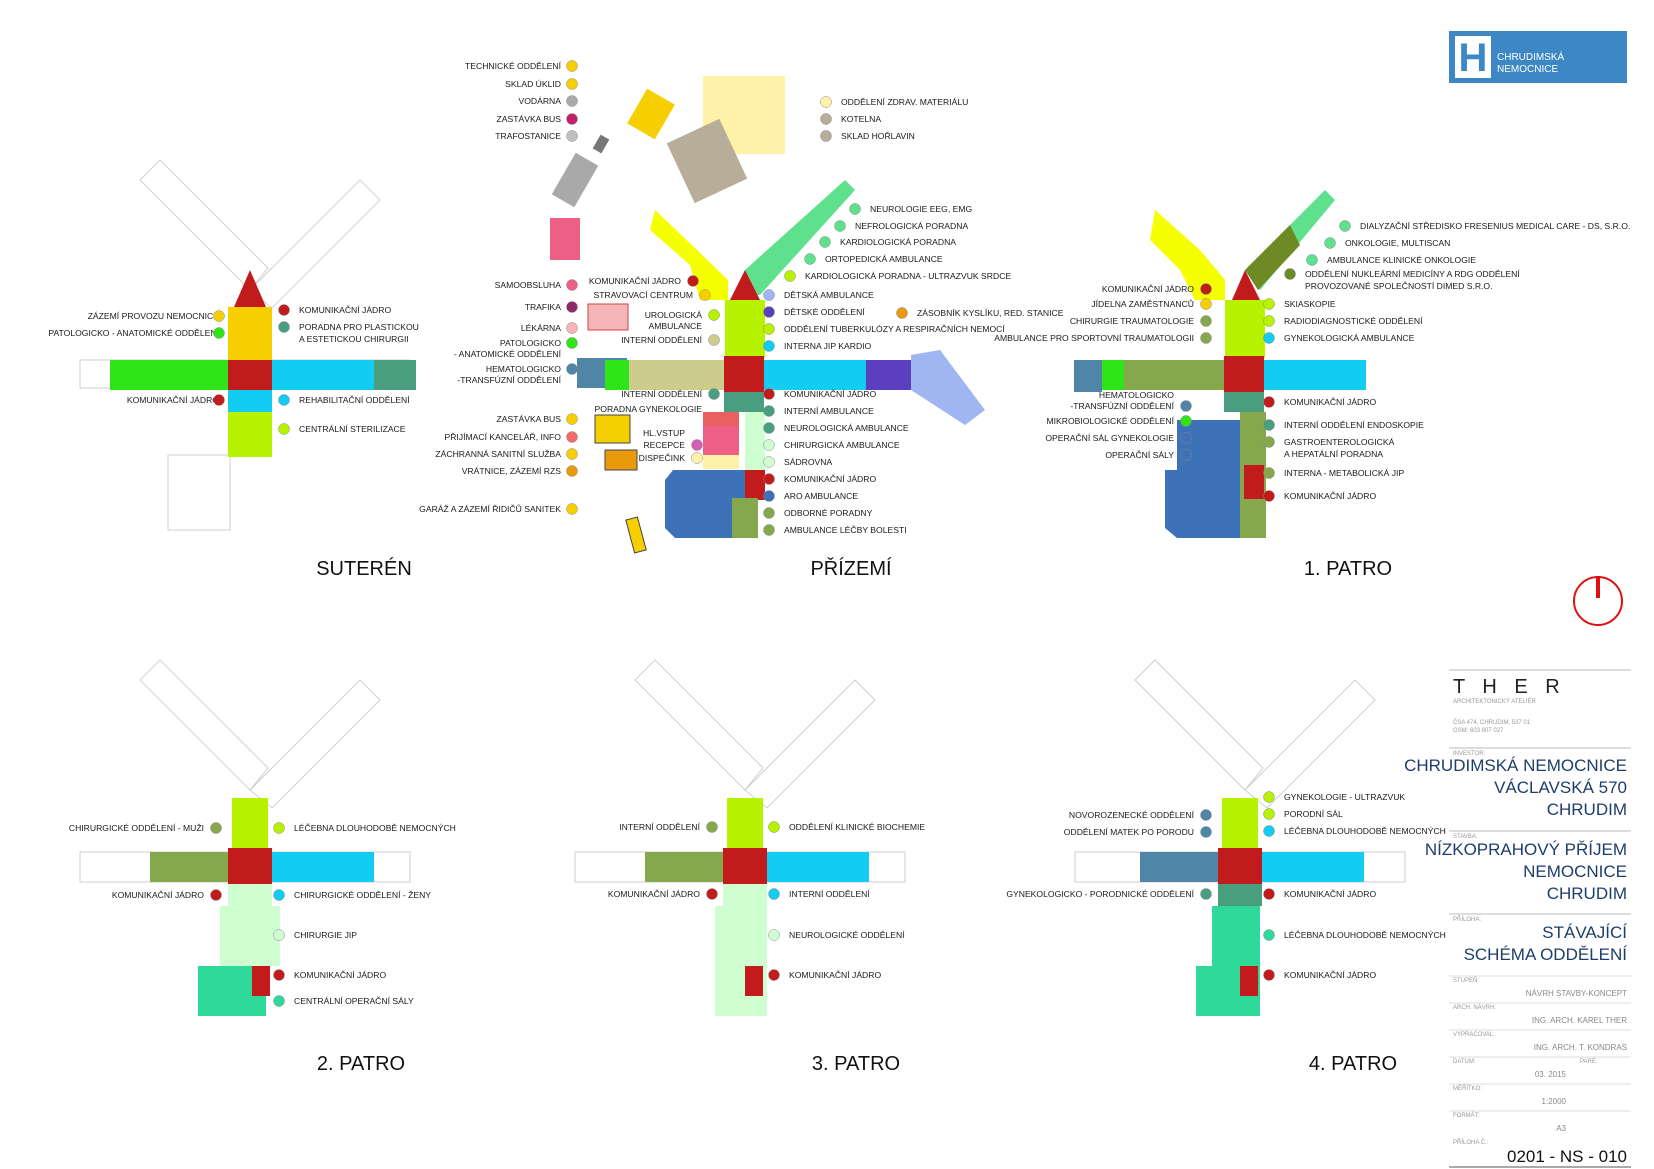  What do you see at coordinates (674, 315) in the screenshot?
I see `legend-label: UROLOGICKÁ` at bounding box center [674, 315].